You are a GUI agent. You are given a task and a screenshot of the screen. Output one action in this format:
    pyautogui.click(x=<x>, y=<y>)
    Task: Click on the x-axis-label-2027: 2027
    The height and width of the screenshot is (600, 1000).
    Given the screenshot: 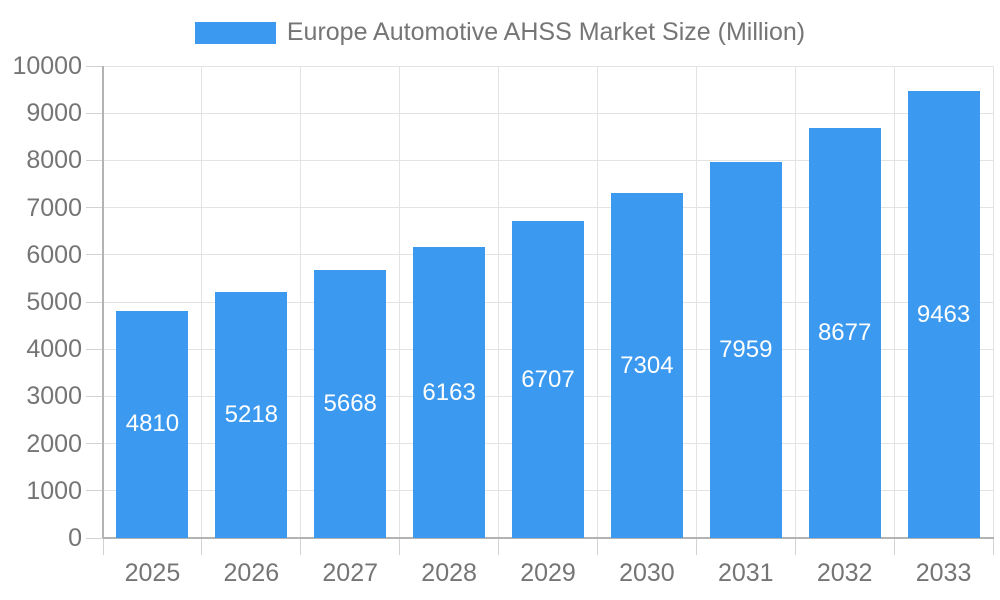 What is the action you would take?
    pyautogui.click(x=350, y=573)
    